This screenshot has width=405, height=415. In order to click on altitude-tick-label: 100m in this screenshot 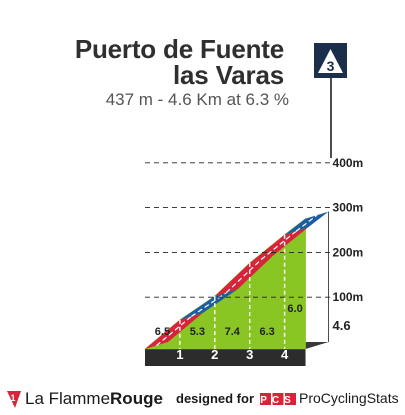, I will do `click(348, 297)`.